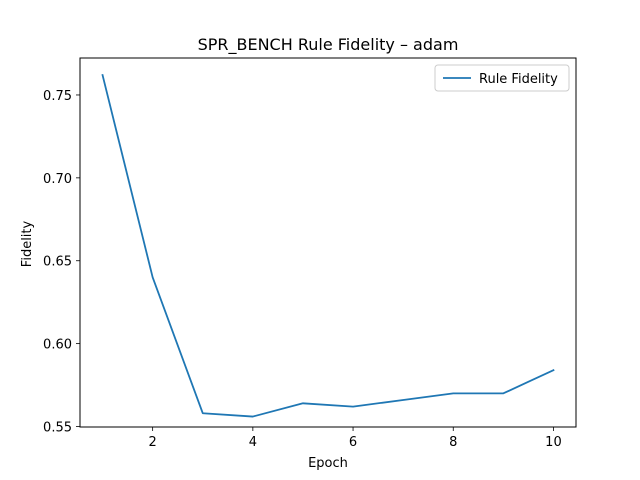 The height and width of the screenshot is (480, 640). What do you see at coordinates (27, 243) in the screenshot?
I see `y-axis-label: Fidelity` at bounding box center [27, 243].